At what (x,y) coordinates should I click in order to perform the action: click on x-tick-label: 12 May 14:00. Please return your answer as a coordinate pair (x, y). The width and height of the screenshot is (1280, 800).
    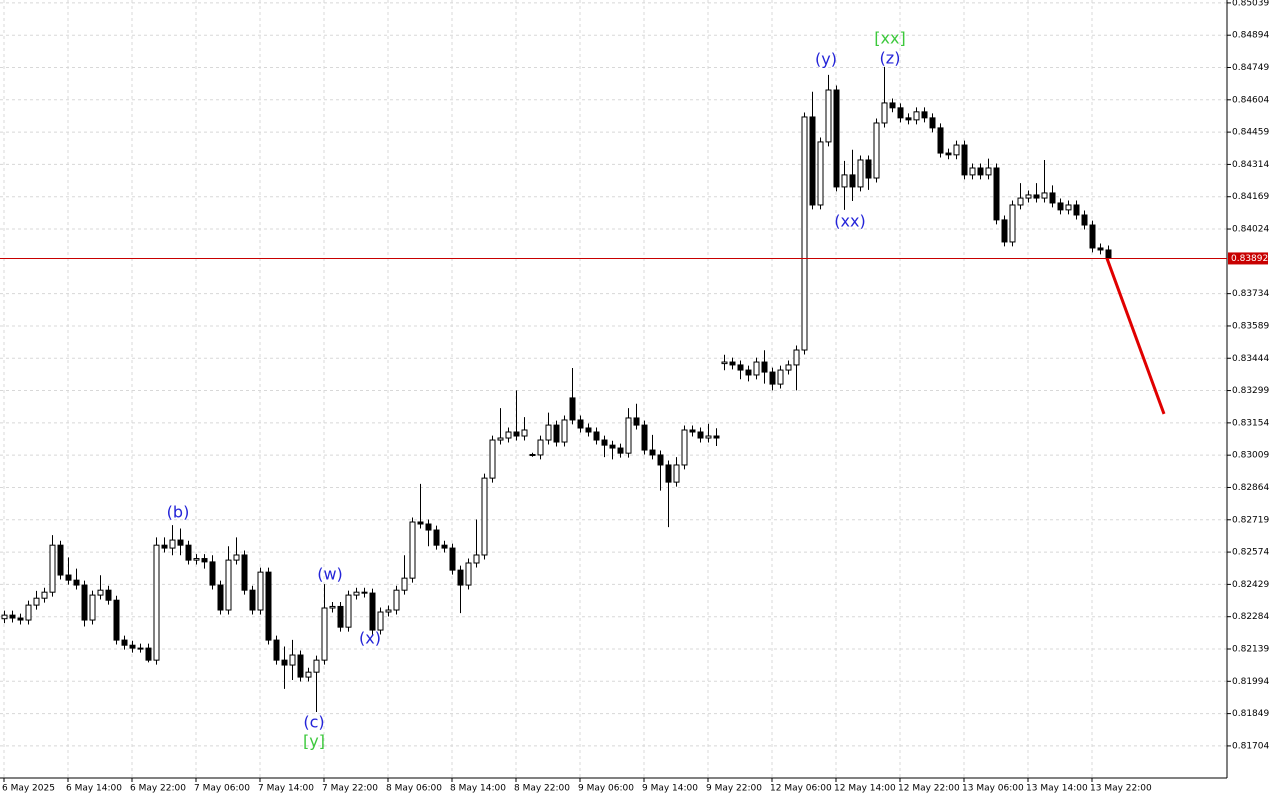
    Looking at the image, I should click on (865, 789).